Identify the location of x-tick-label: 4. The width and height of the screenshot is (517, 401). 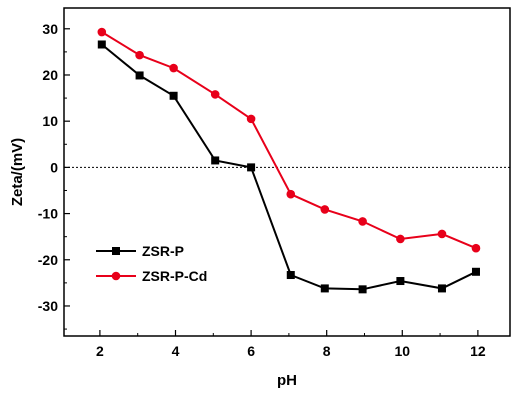
(176, 351).